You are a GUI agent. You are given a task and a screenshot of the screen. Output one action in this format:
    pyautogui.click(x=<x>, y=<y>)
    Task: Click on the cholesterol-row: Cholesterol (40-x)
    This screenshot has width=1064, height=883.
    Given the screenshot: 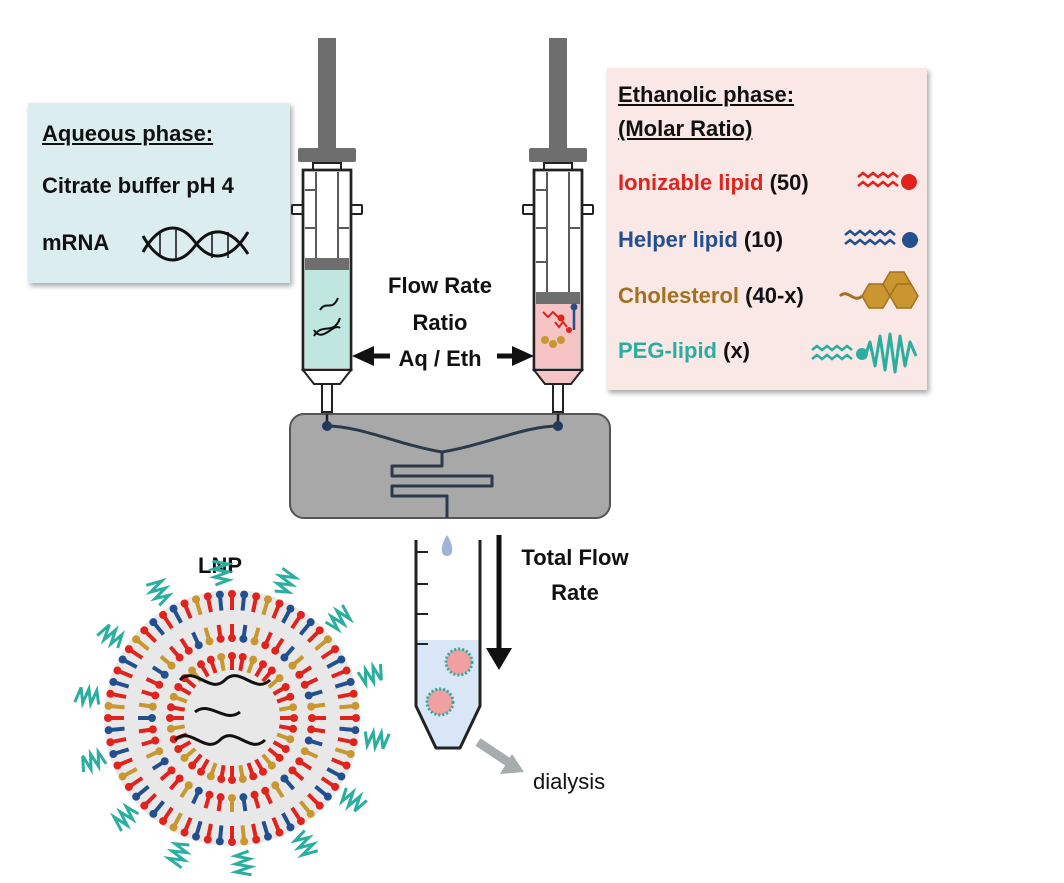 What is the action you would take?
    pyautogui.click(x=711, y=296)
    